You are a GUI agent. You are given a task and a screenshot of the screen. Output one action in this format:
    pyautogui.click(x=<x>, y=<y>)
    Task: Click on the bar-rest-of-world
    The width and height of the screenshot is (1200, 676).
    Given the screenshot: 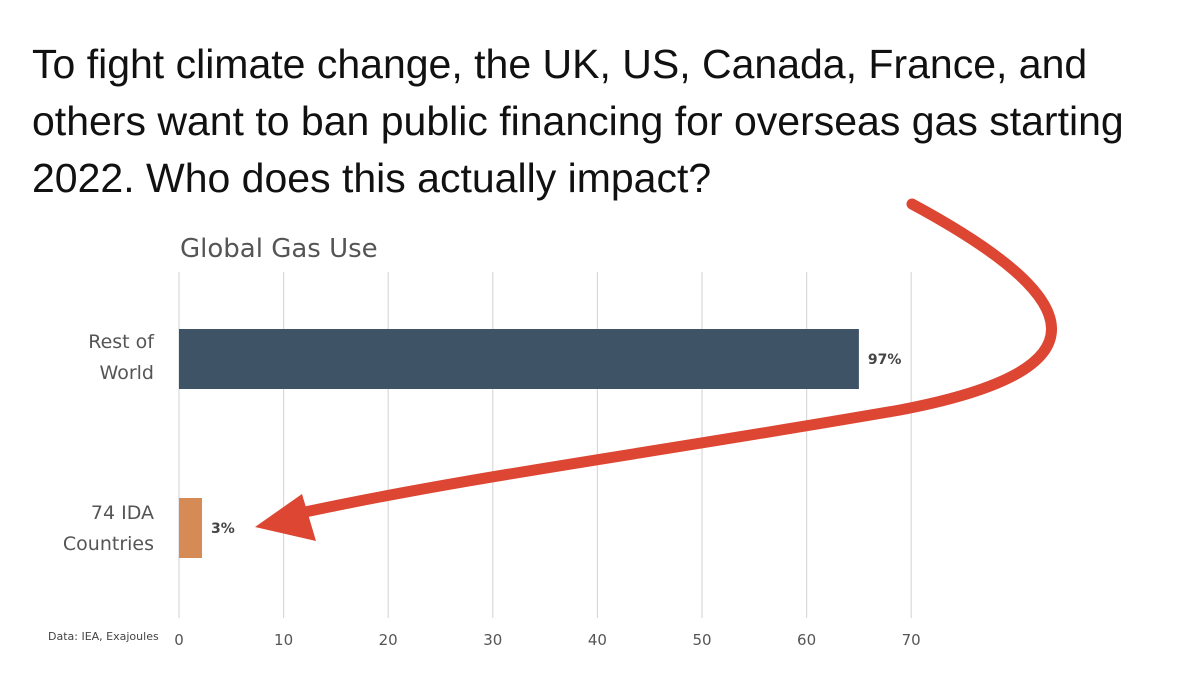 What is the action you would take?
    pyautogui.click(x=519, y=359)
    